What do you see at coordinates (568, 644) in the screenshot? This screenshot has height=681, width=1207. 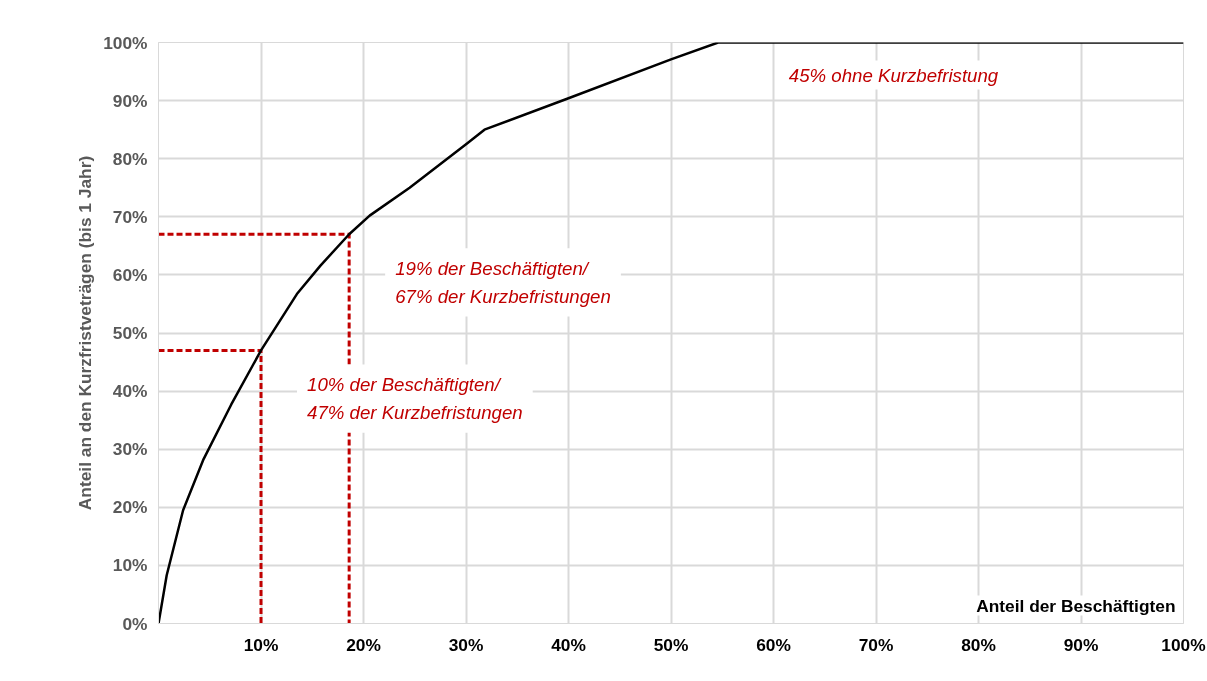 I see `x-tick-label: 40%` at bounding box center [568, 644].